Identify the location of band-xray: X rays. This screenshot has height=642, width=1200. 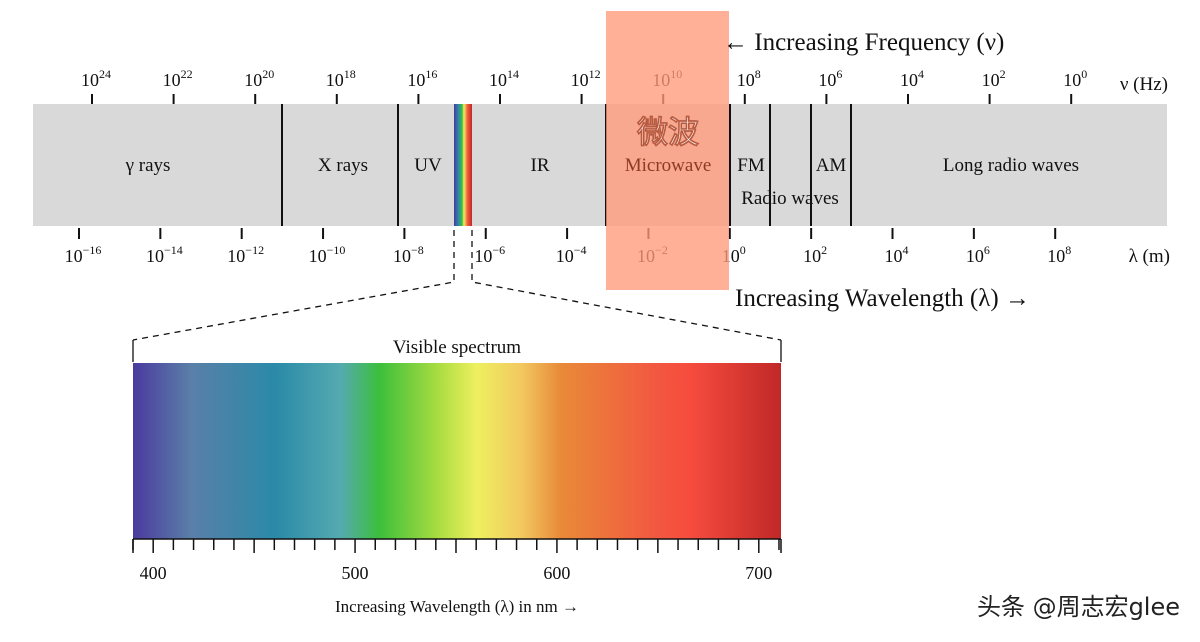
(343, 165).